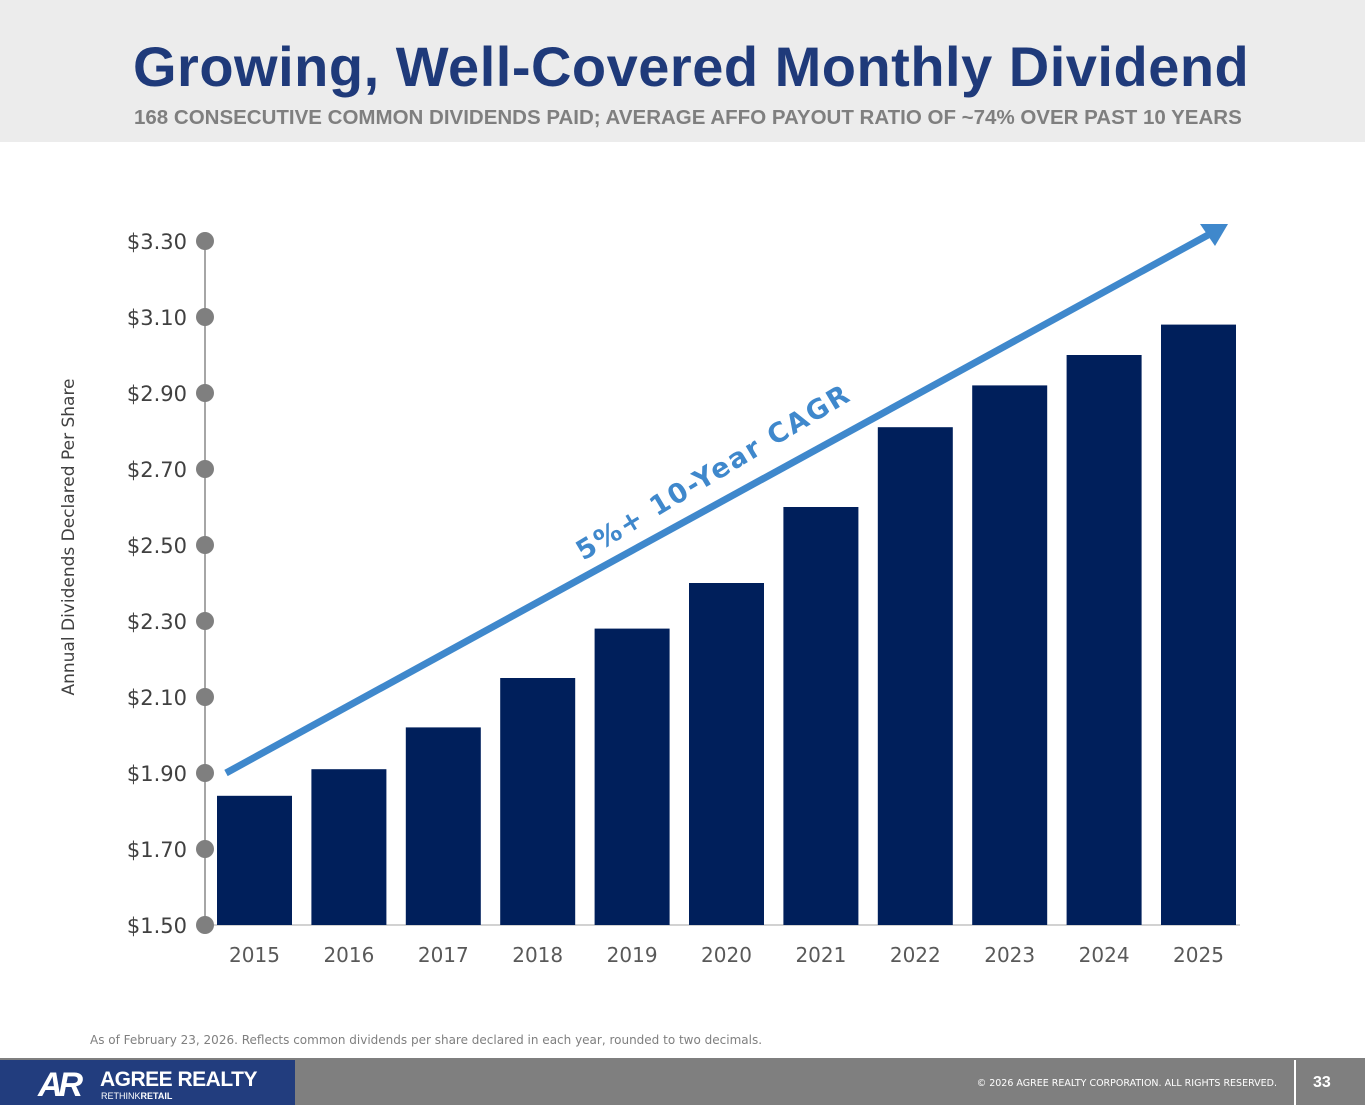 The image size is (1365, 1105). I want to click on bar-2016, so click(349, 847).